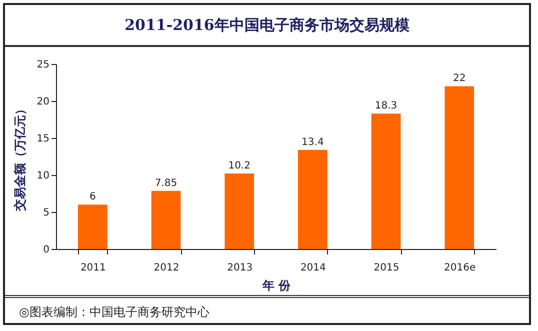  I want to click on y-axis-title: 交易金额（万亿元）, so click(19, 157).